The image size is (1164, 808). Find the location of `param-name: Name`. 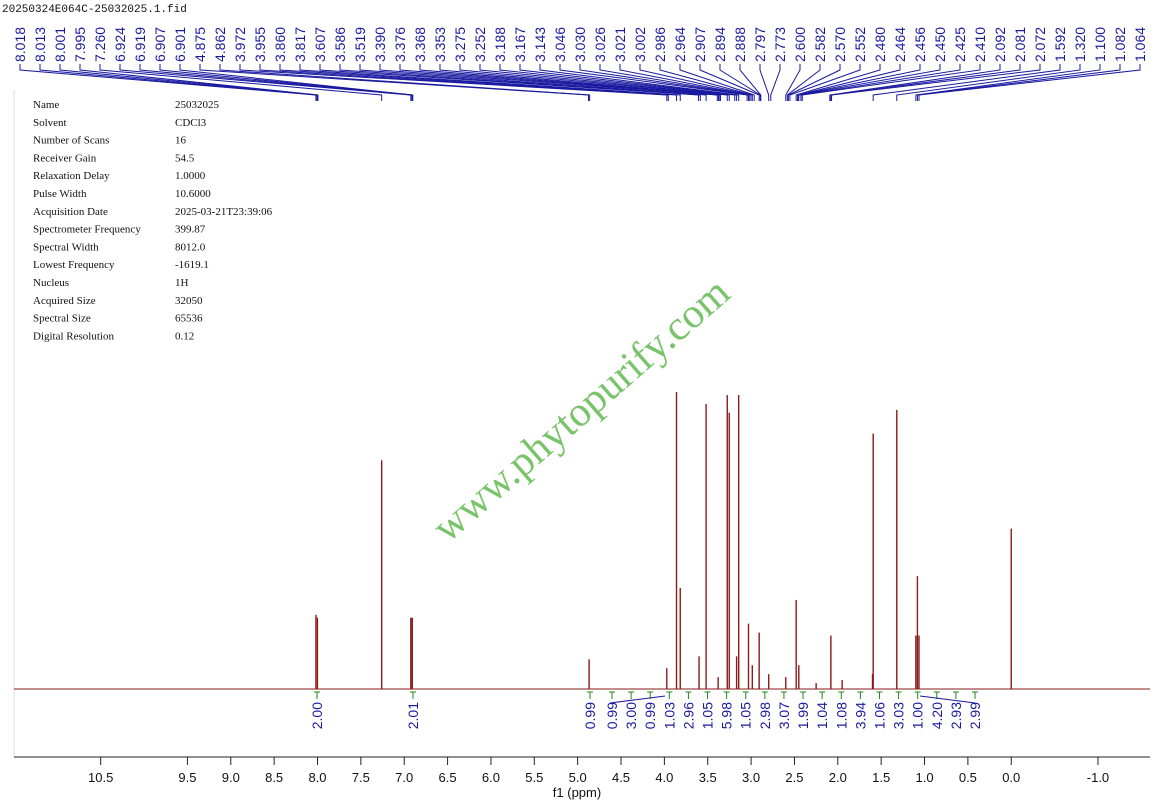

param-name: Name is located at coordinates (46, 105).